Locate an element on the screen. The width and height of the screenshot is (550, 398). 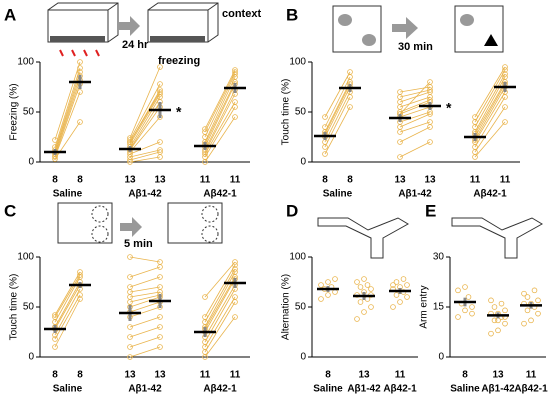
group-label: Aβ42-1 is located at coordinates (490, 194).